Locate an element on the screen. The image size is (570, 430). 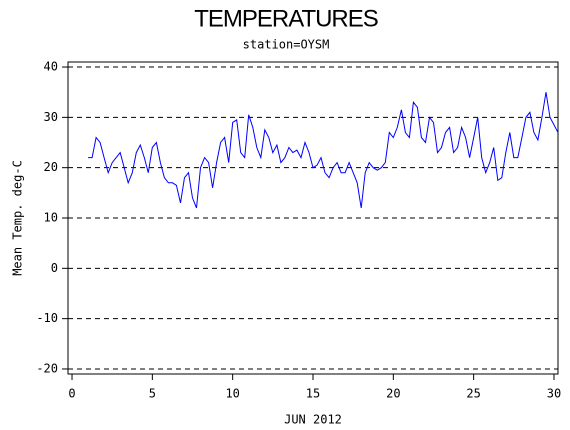
chart-subtitle: station=OYSM is located at coordinates (286, 45).